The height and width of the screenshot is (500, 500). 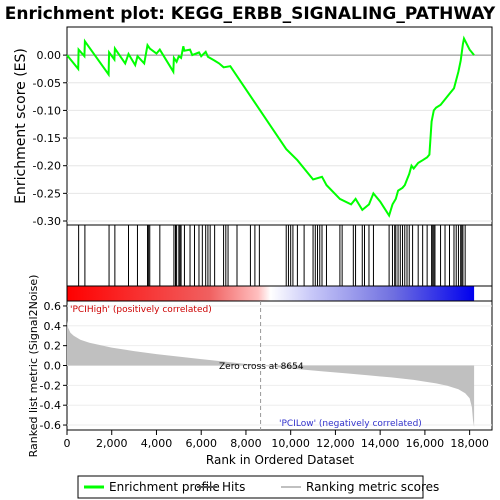 What do you see at coordinates (47, 110) in the screenshot?
I see `es-y-tick-label: -0.10` at bounding box center [47, 110].